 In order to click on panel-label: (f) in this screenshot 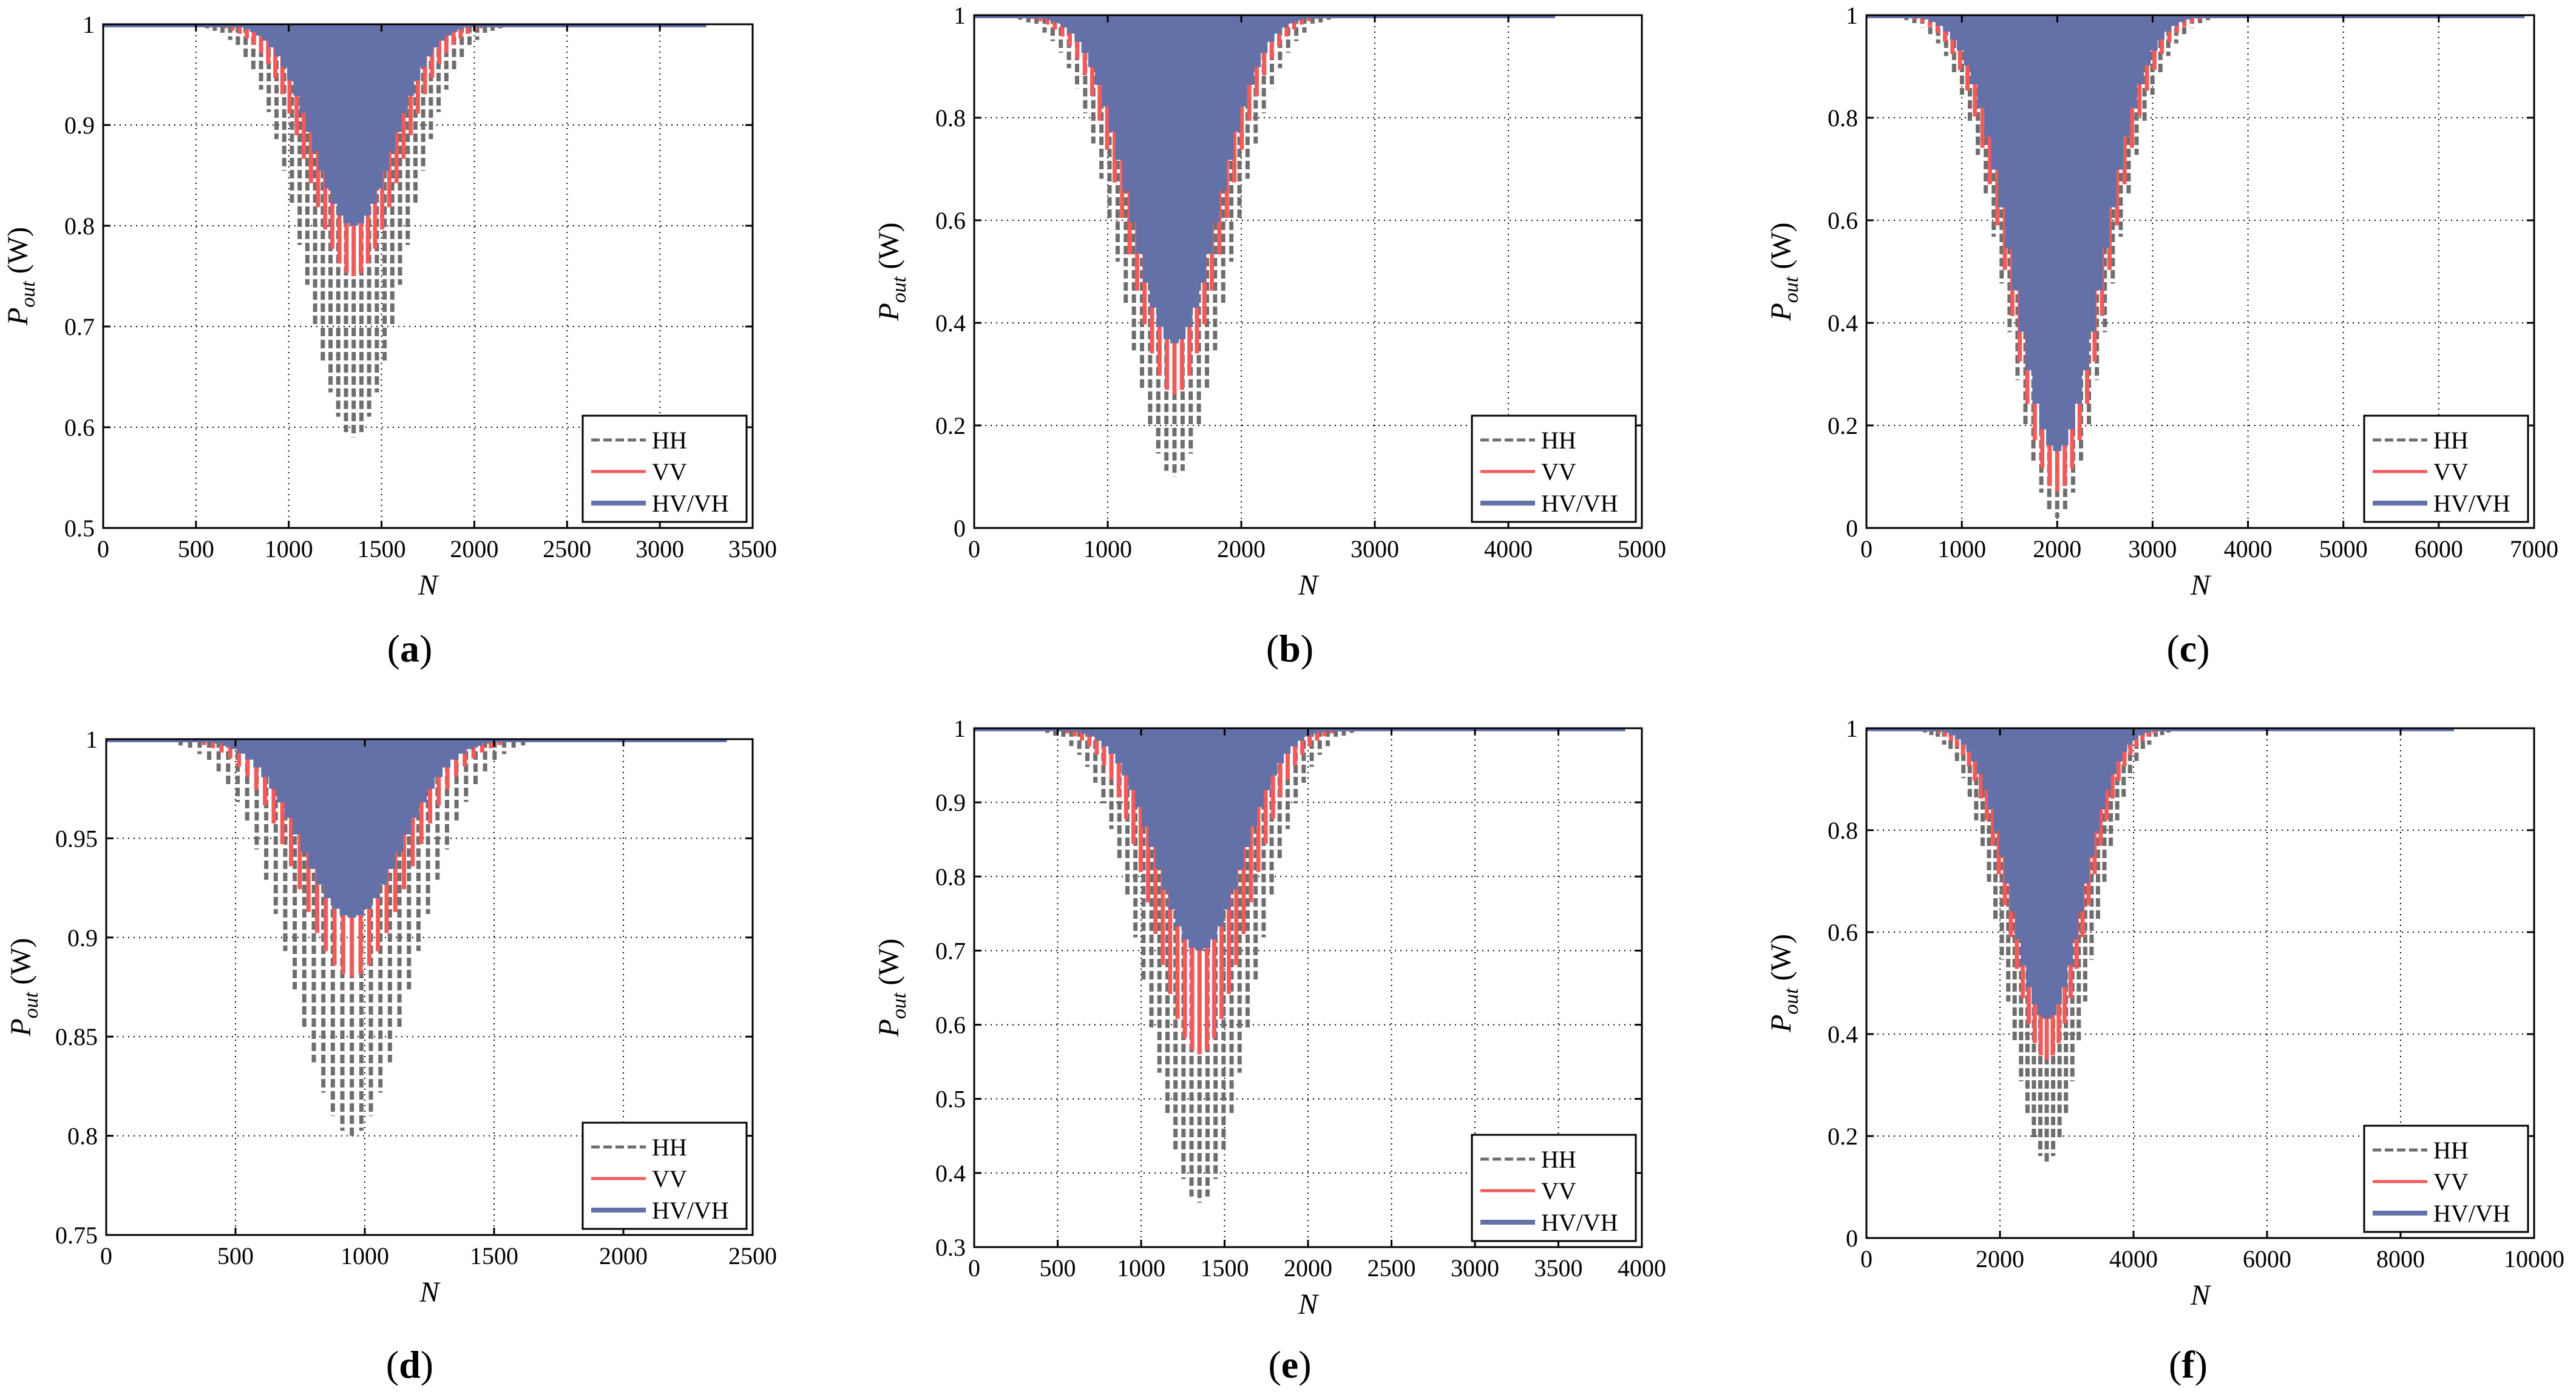, I will do `click(2188, 1364)`.